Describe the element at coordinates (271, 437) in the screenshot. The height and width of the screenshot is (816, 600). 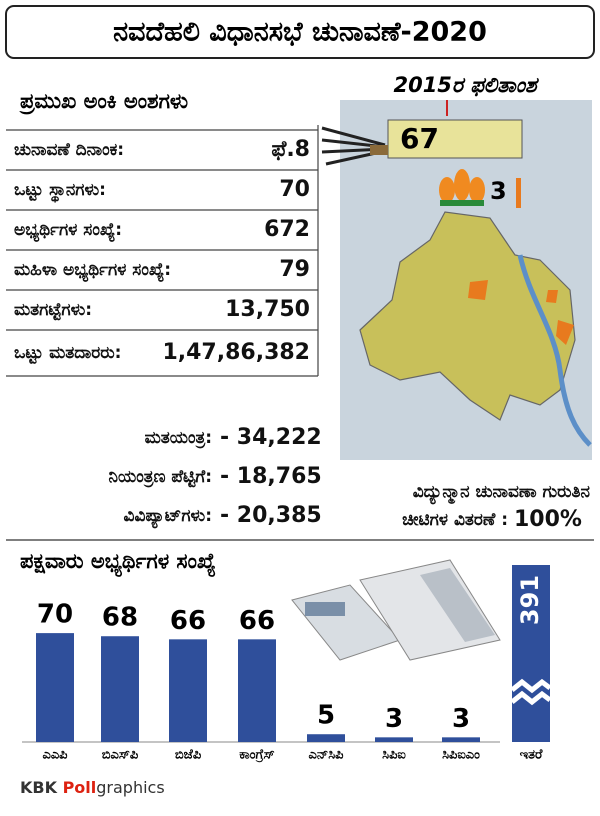
I see `machine-value: - 34,222` at that location.